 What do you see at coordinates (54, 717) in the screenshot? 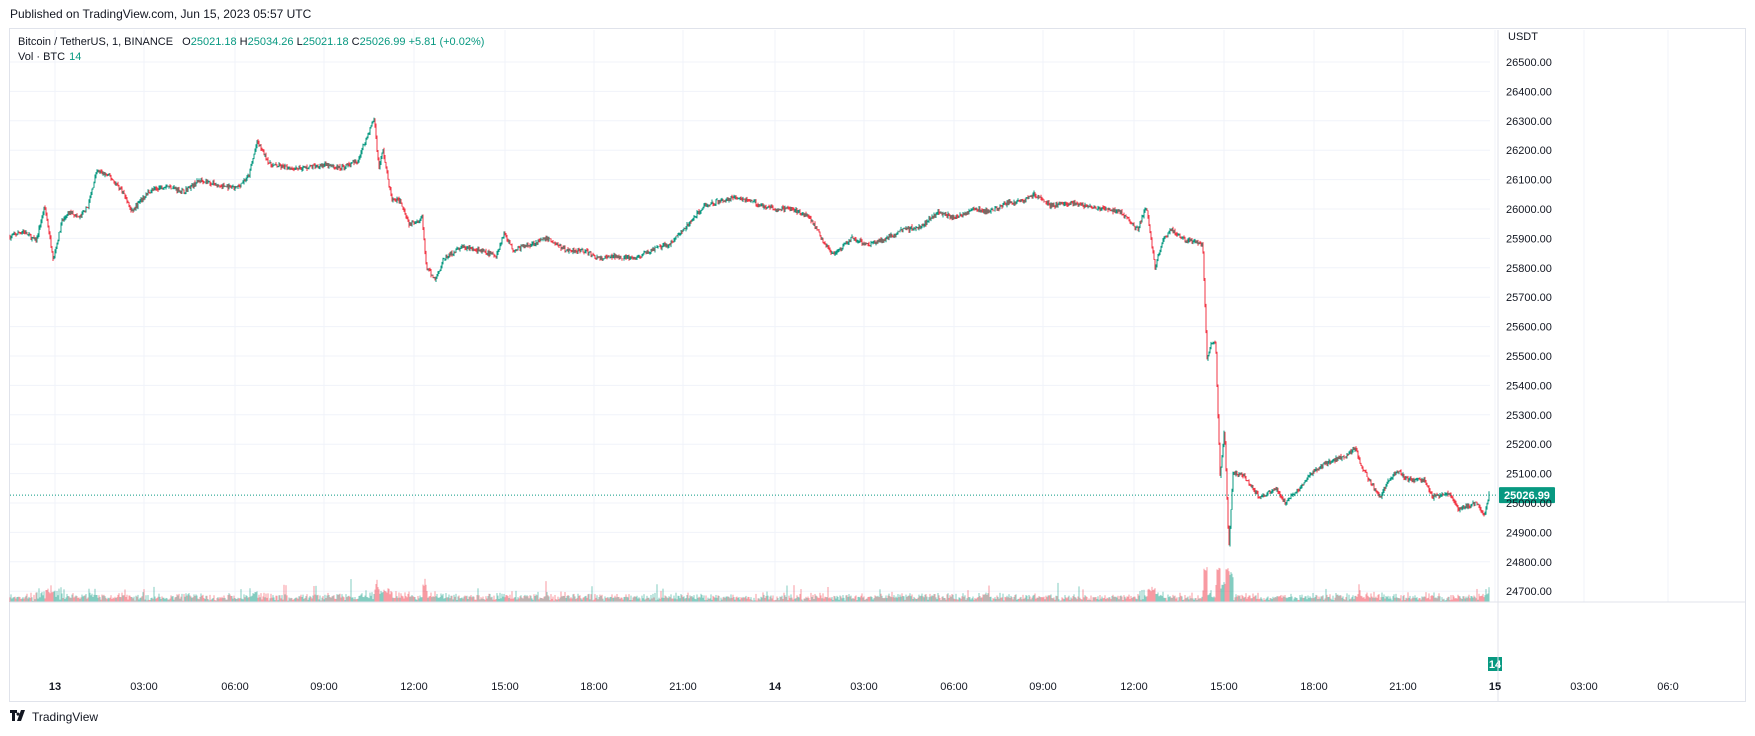
I see `footer-brand: TradingView` at bounding box center [54, 717].